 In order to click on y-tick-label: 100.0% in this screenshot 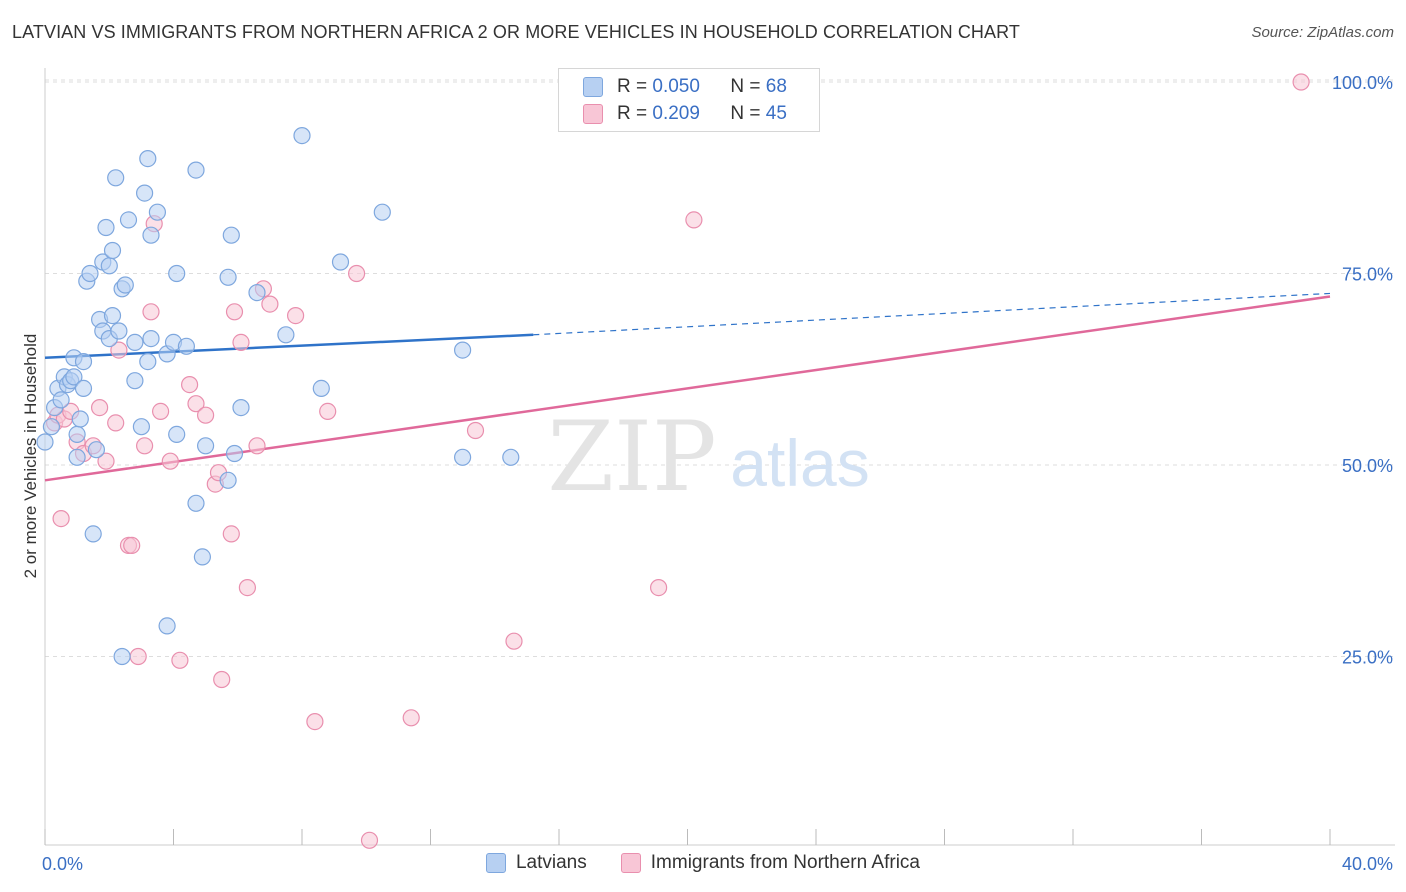, I will do `click(1362, 83)`.